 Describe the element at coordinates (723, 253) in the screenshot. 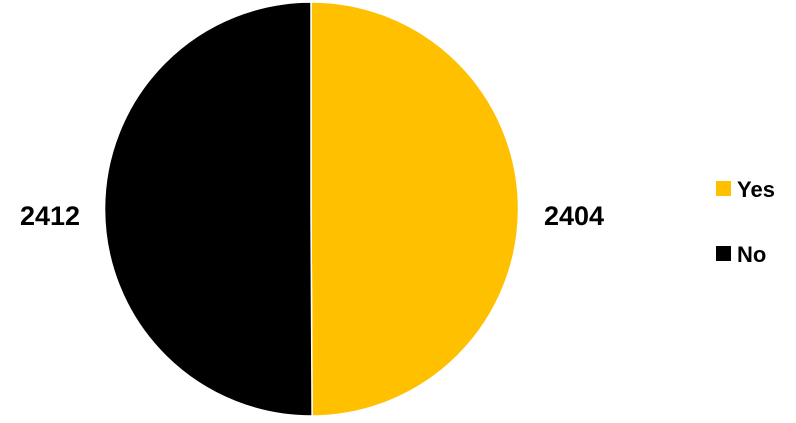

I see `legend-swatch-no` at that location.